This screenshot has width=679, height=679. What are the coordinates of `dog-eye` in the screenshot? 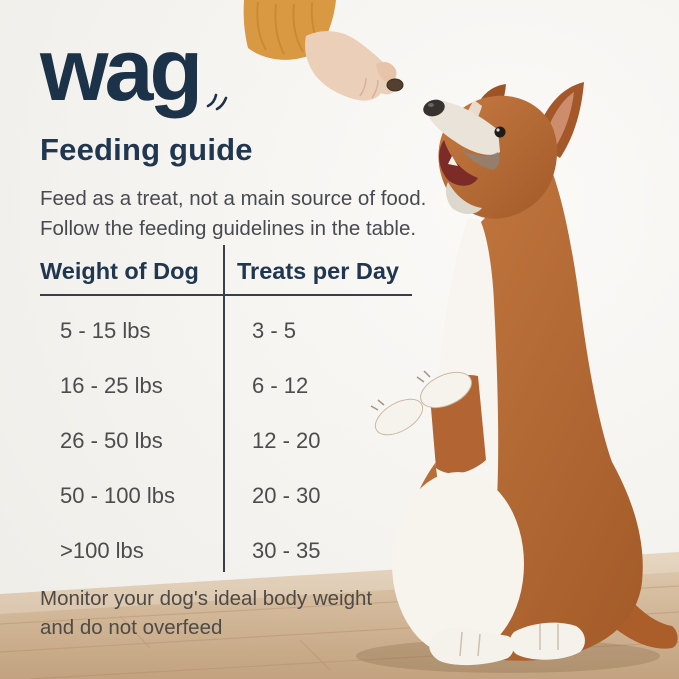 It's located at (500, 132).